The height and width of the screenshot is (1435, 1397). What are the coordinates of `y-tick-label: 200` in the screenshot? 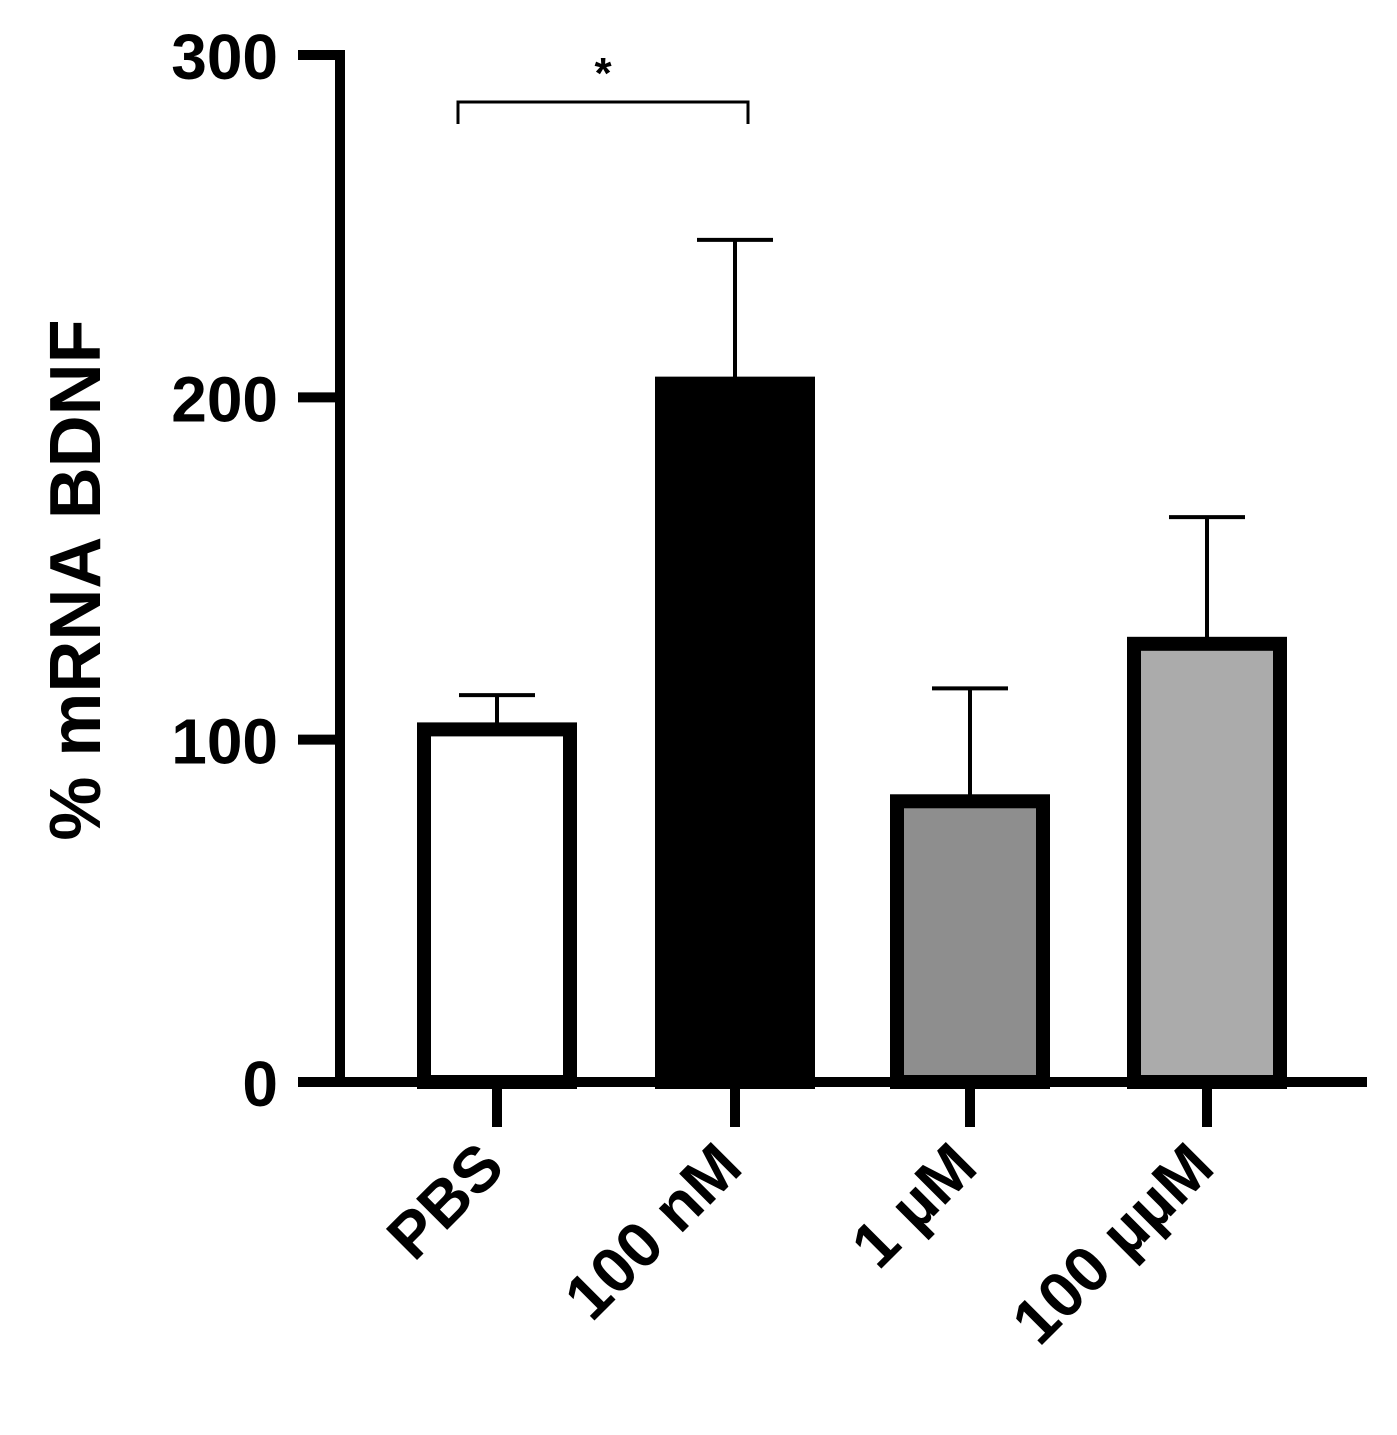 It's located at (224, 399).